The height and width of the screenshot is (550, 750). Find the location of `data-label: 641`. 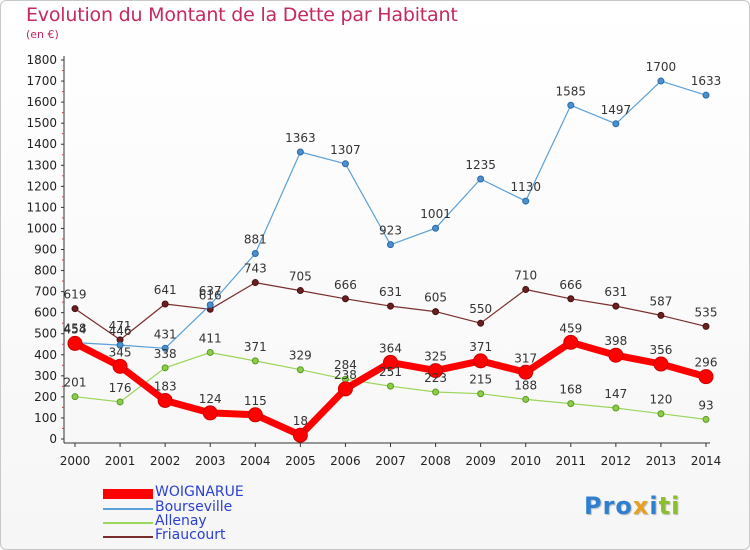

data-label: 641 is located at coordinates (165, 290).